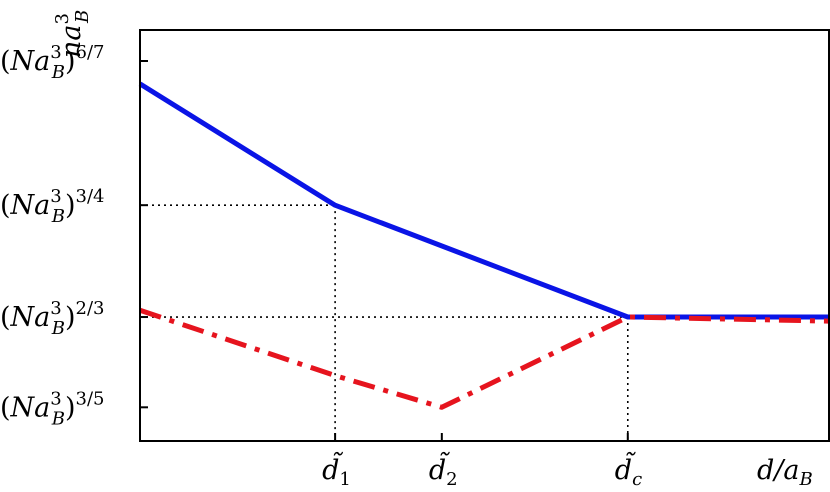 Image resolution: width=830 pixels, height=492 pixels. I want to click on y-tick-label-three-fourths: (Na3 B)3/4, so click(52, 206).